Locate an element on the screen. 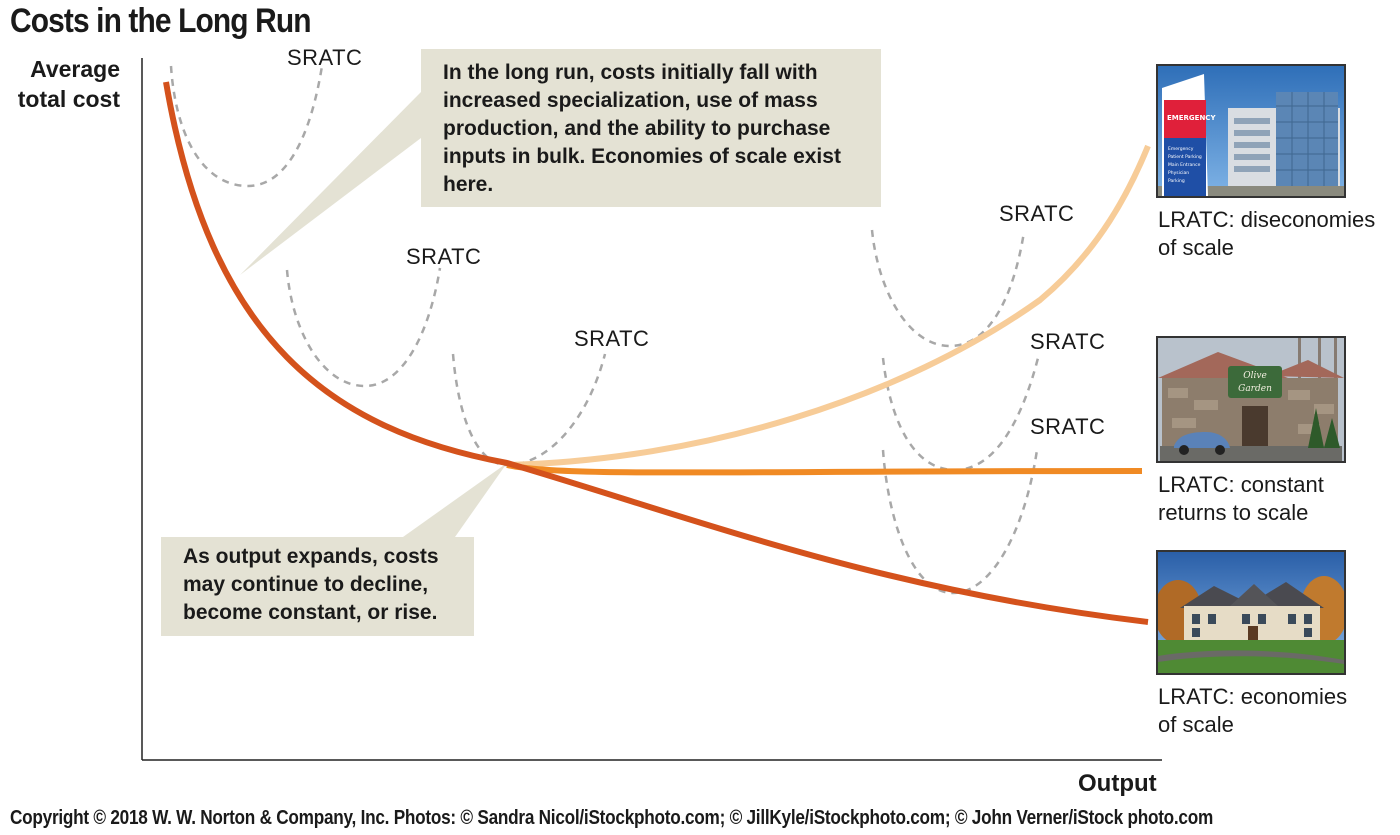 This screenshot has height=835, width=1400. restaurant-illustration: Olive Garden is located at coordinates (1251, 399).